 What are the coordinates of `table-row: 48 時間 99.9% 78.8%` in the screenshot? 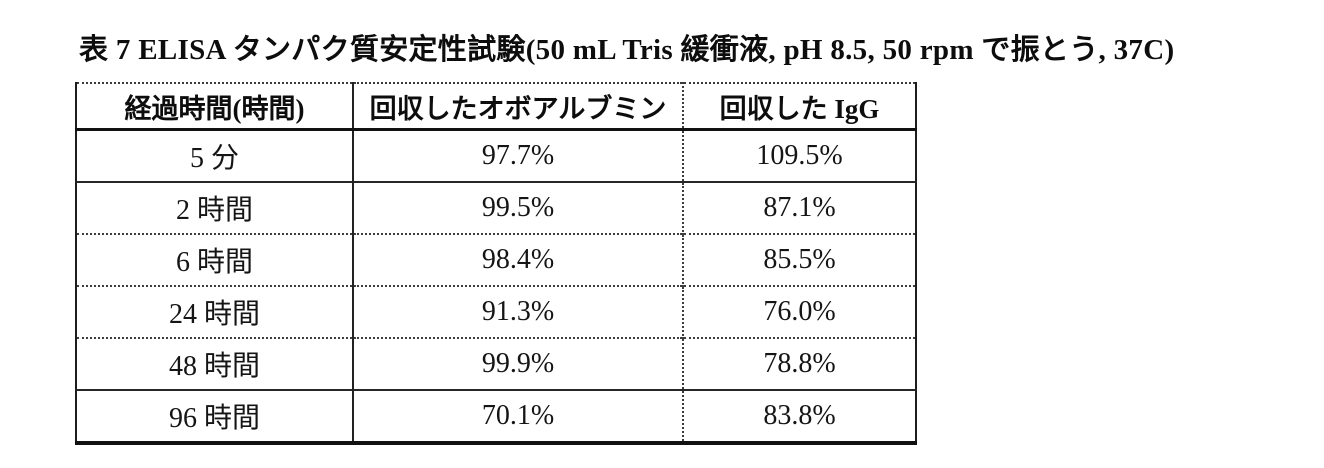 It's located at (496, 363).